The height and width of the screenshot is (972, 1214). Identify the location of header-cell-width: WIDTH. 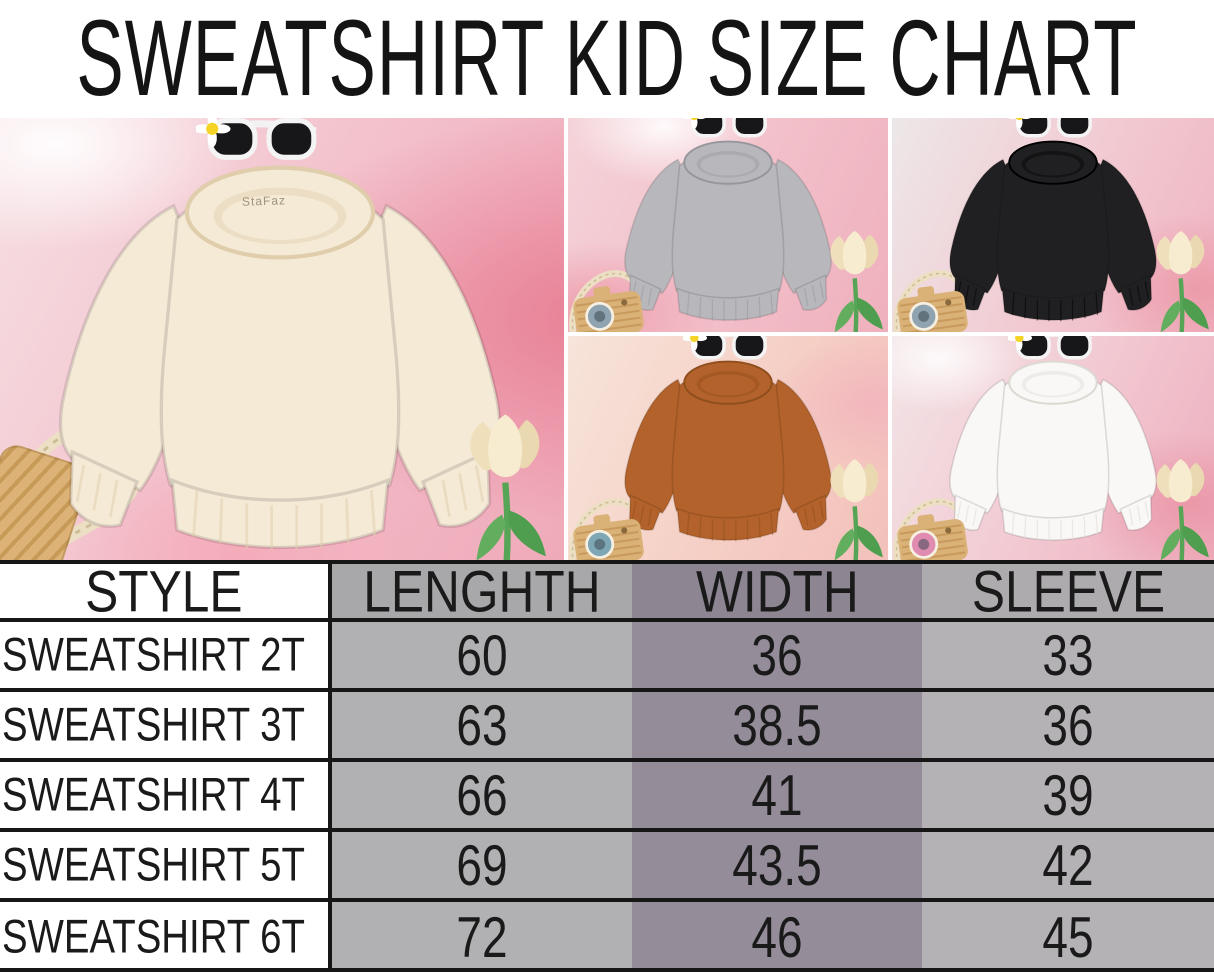
(777, 593).